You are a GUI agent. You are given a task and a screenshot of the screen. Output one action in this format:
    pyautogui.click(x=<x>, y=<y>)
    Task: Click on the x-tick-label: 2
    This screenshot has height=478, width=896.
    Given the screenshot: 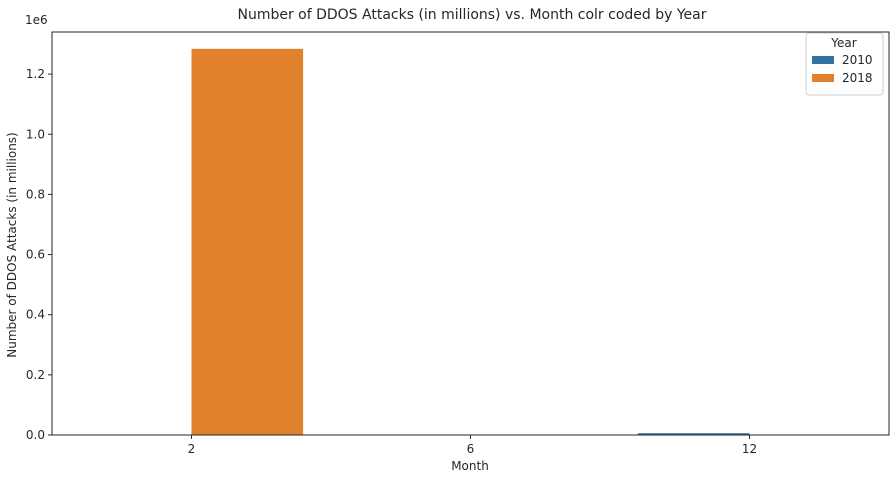 What is the action you would take?
    pyautogui.click(x=192, y=449)
    